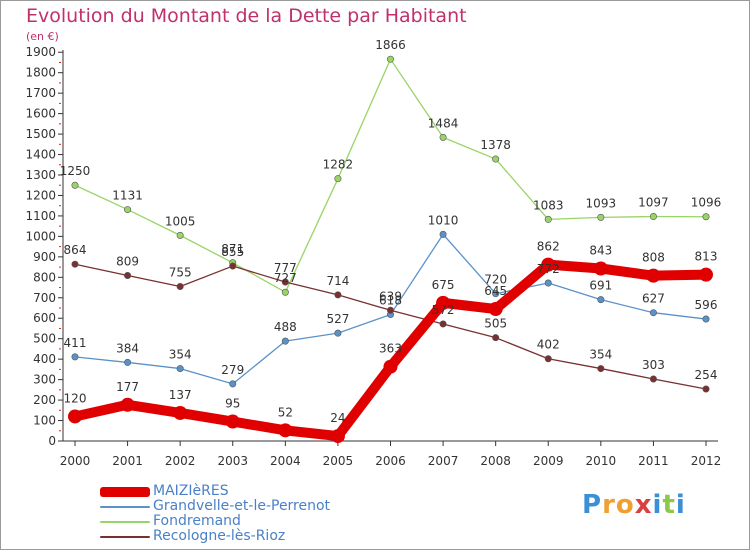 The width and height of the screenshot is (750, 550). I want to click on legend-label: MAIZIèRES, so click(191, 491).